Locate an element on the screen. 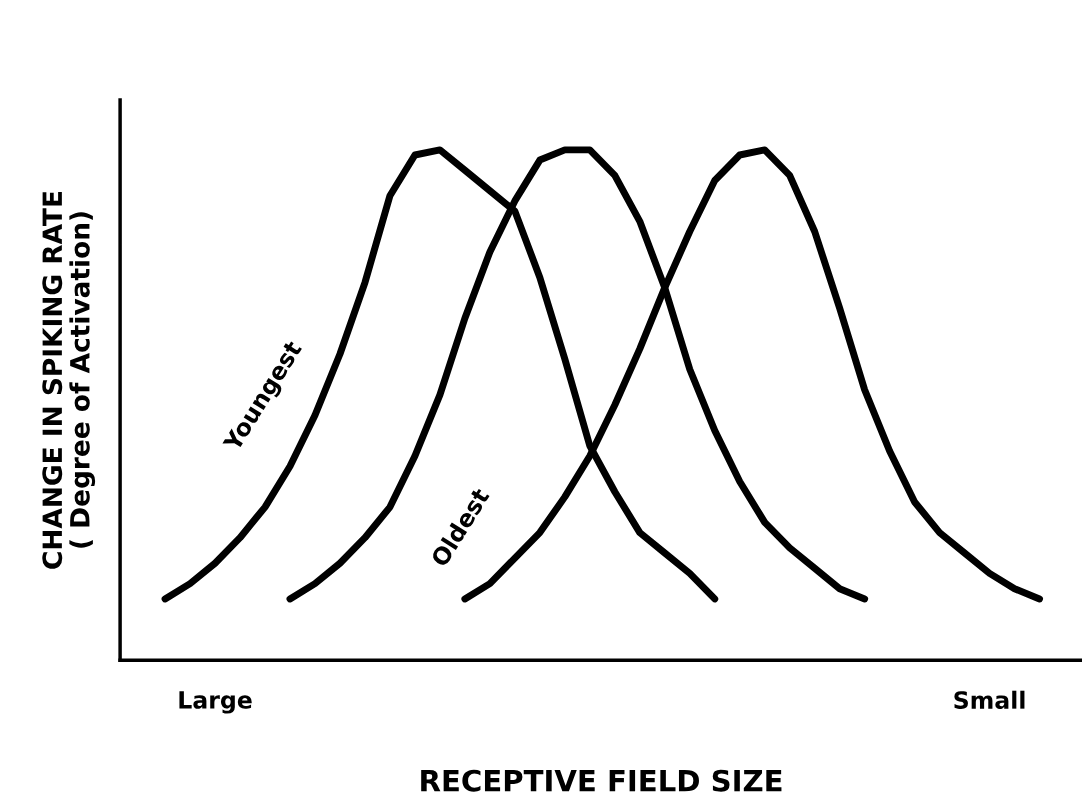 The image size is (1082, 812). y-axis-title: CHANGE IN SPIKING RATE ( Degree of Activation) is located at coordinates (69, 380).